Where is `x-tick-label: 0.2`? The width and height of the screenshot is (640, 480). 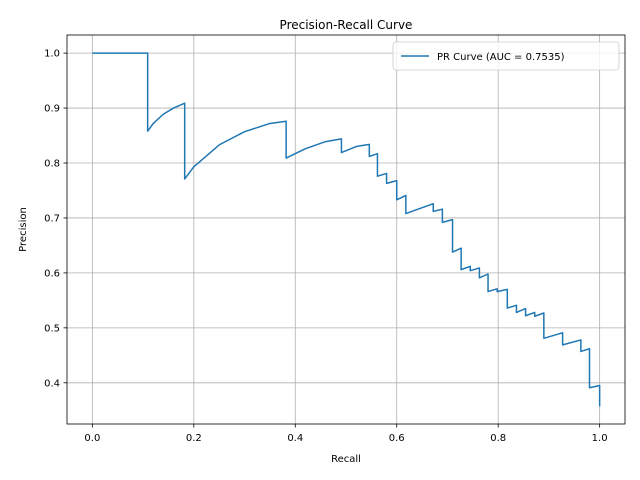 x-tick-label: 0.2 is located at coordinates (194, 438).